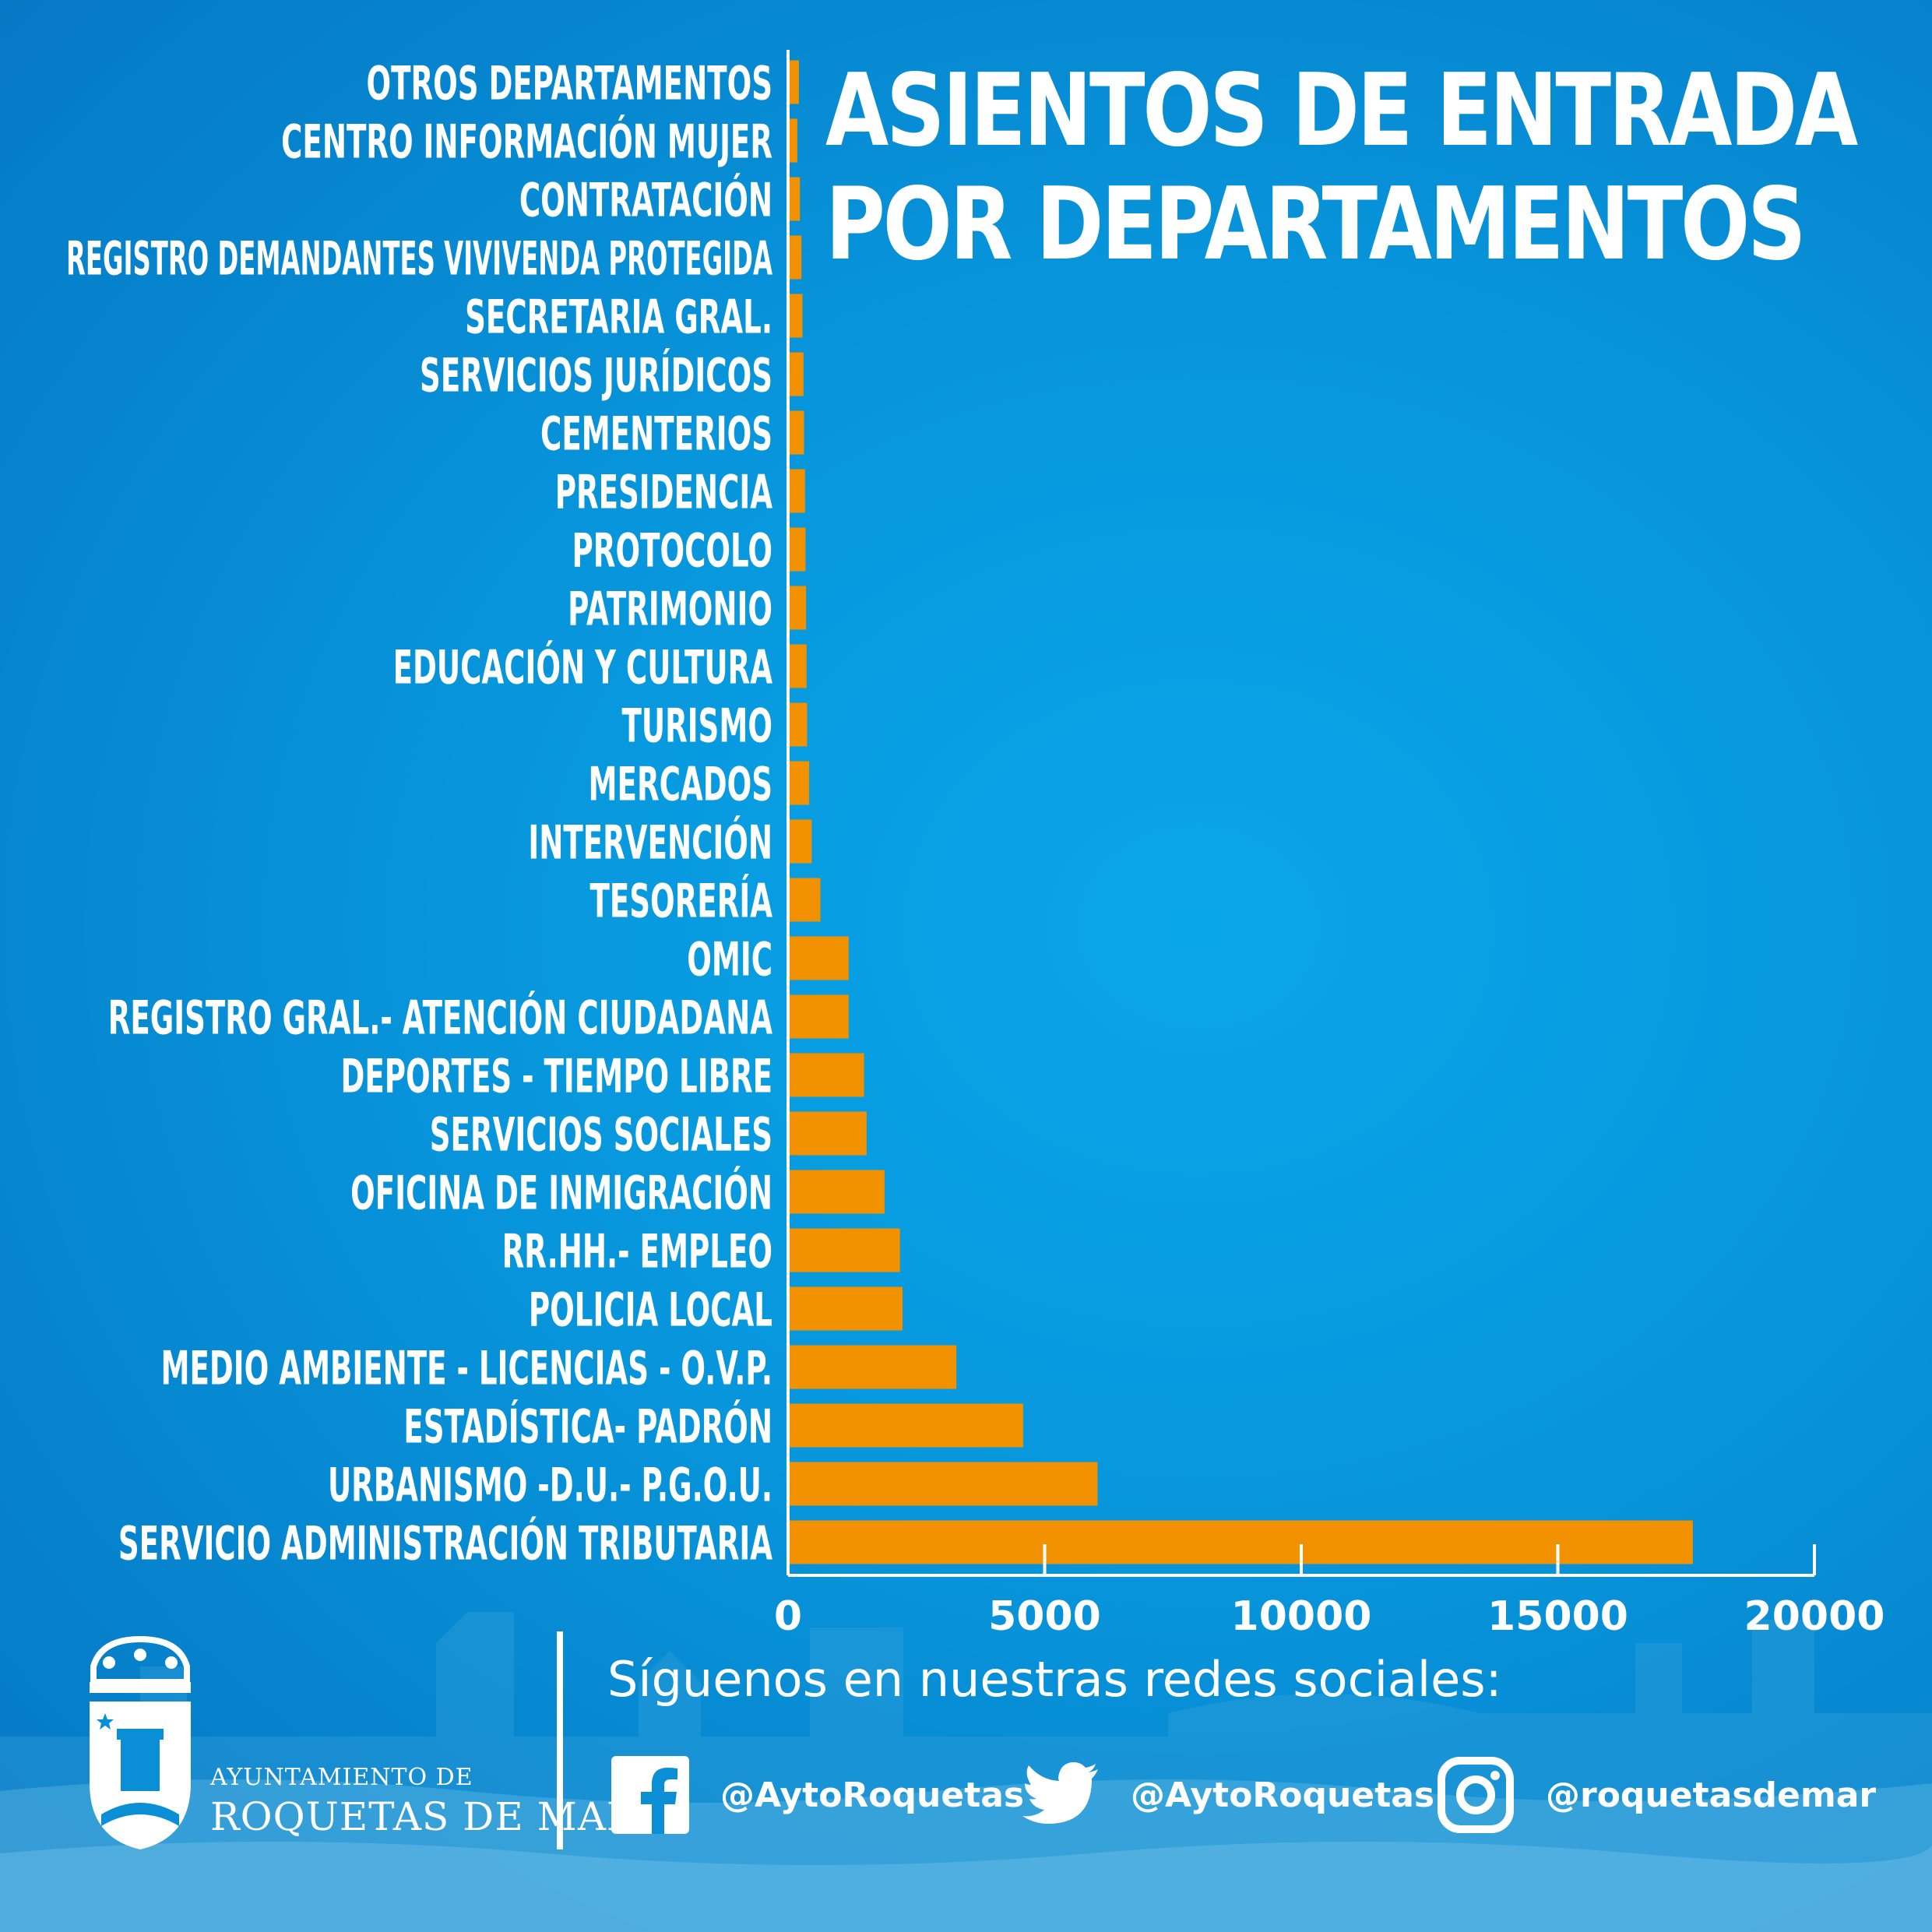  What do you see at coordinates (550, 1486) in the screenshot?
I see `category-label-24: URBANISMO -D.U.- P.G.O.U.` at bounding box center [550, 1486].